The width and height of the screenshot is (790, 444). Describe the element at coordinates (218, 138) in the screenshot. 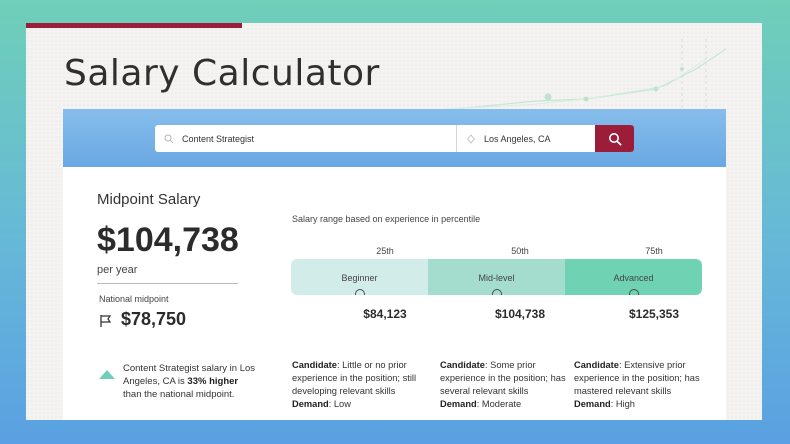

I see `job-title-value: Content Strategist` at that location.